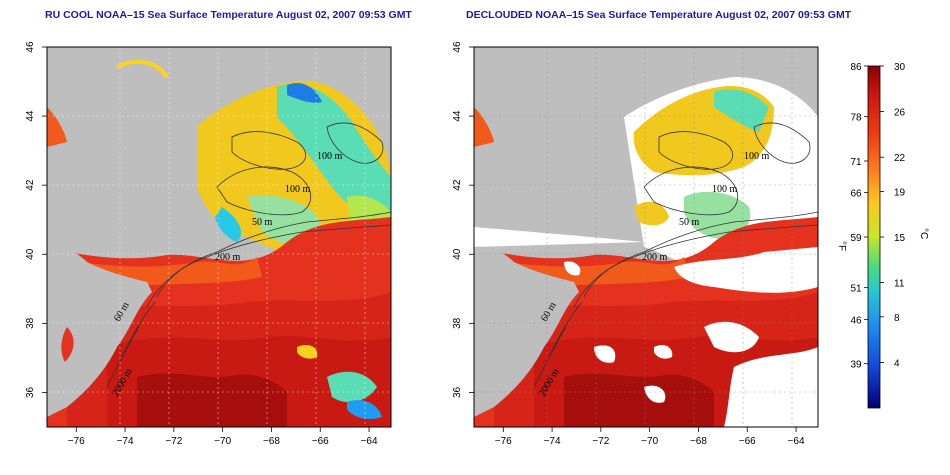  Describe the element at coordinates (856, 238) in the screenshot. I see `fahrenheit-tick-label: 59` at that location.